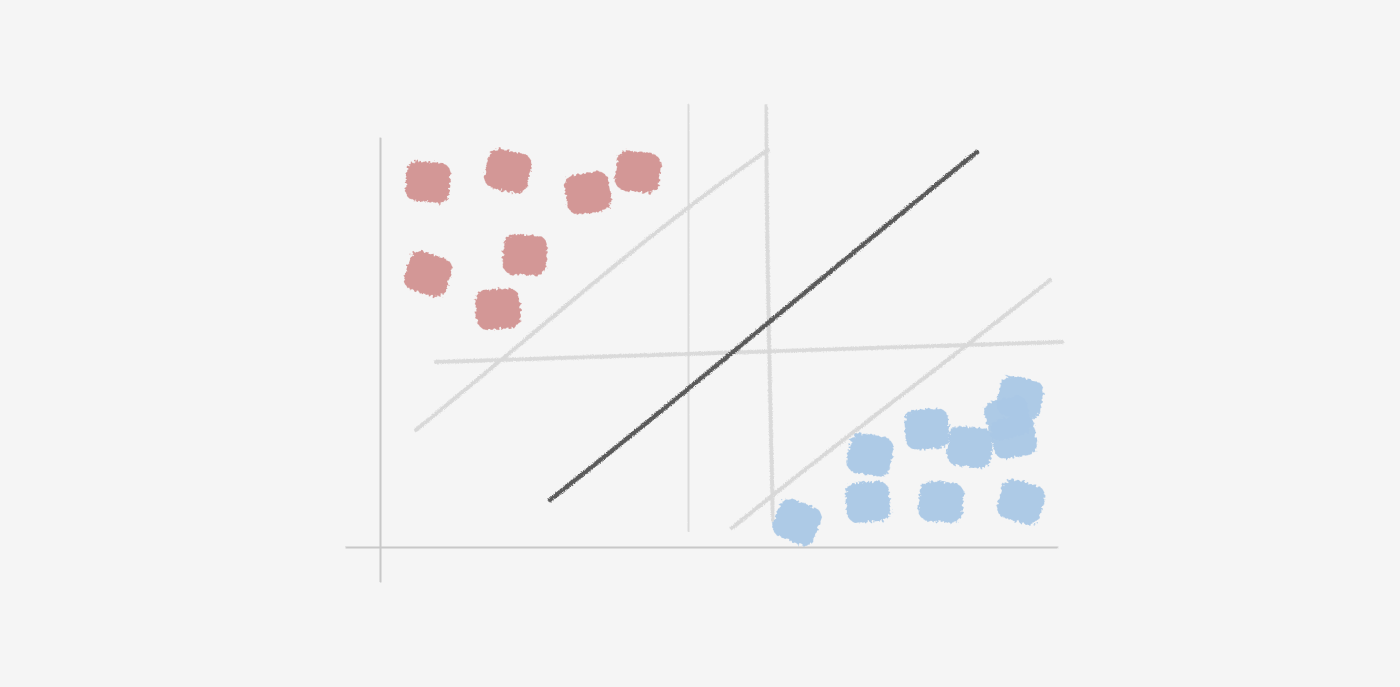 The height and width of the screenshot is (687, 1400). Describe the element at coordinates (592, 290) in the screenshot. I see `margin-line-upper` at that location.